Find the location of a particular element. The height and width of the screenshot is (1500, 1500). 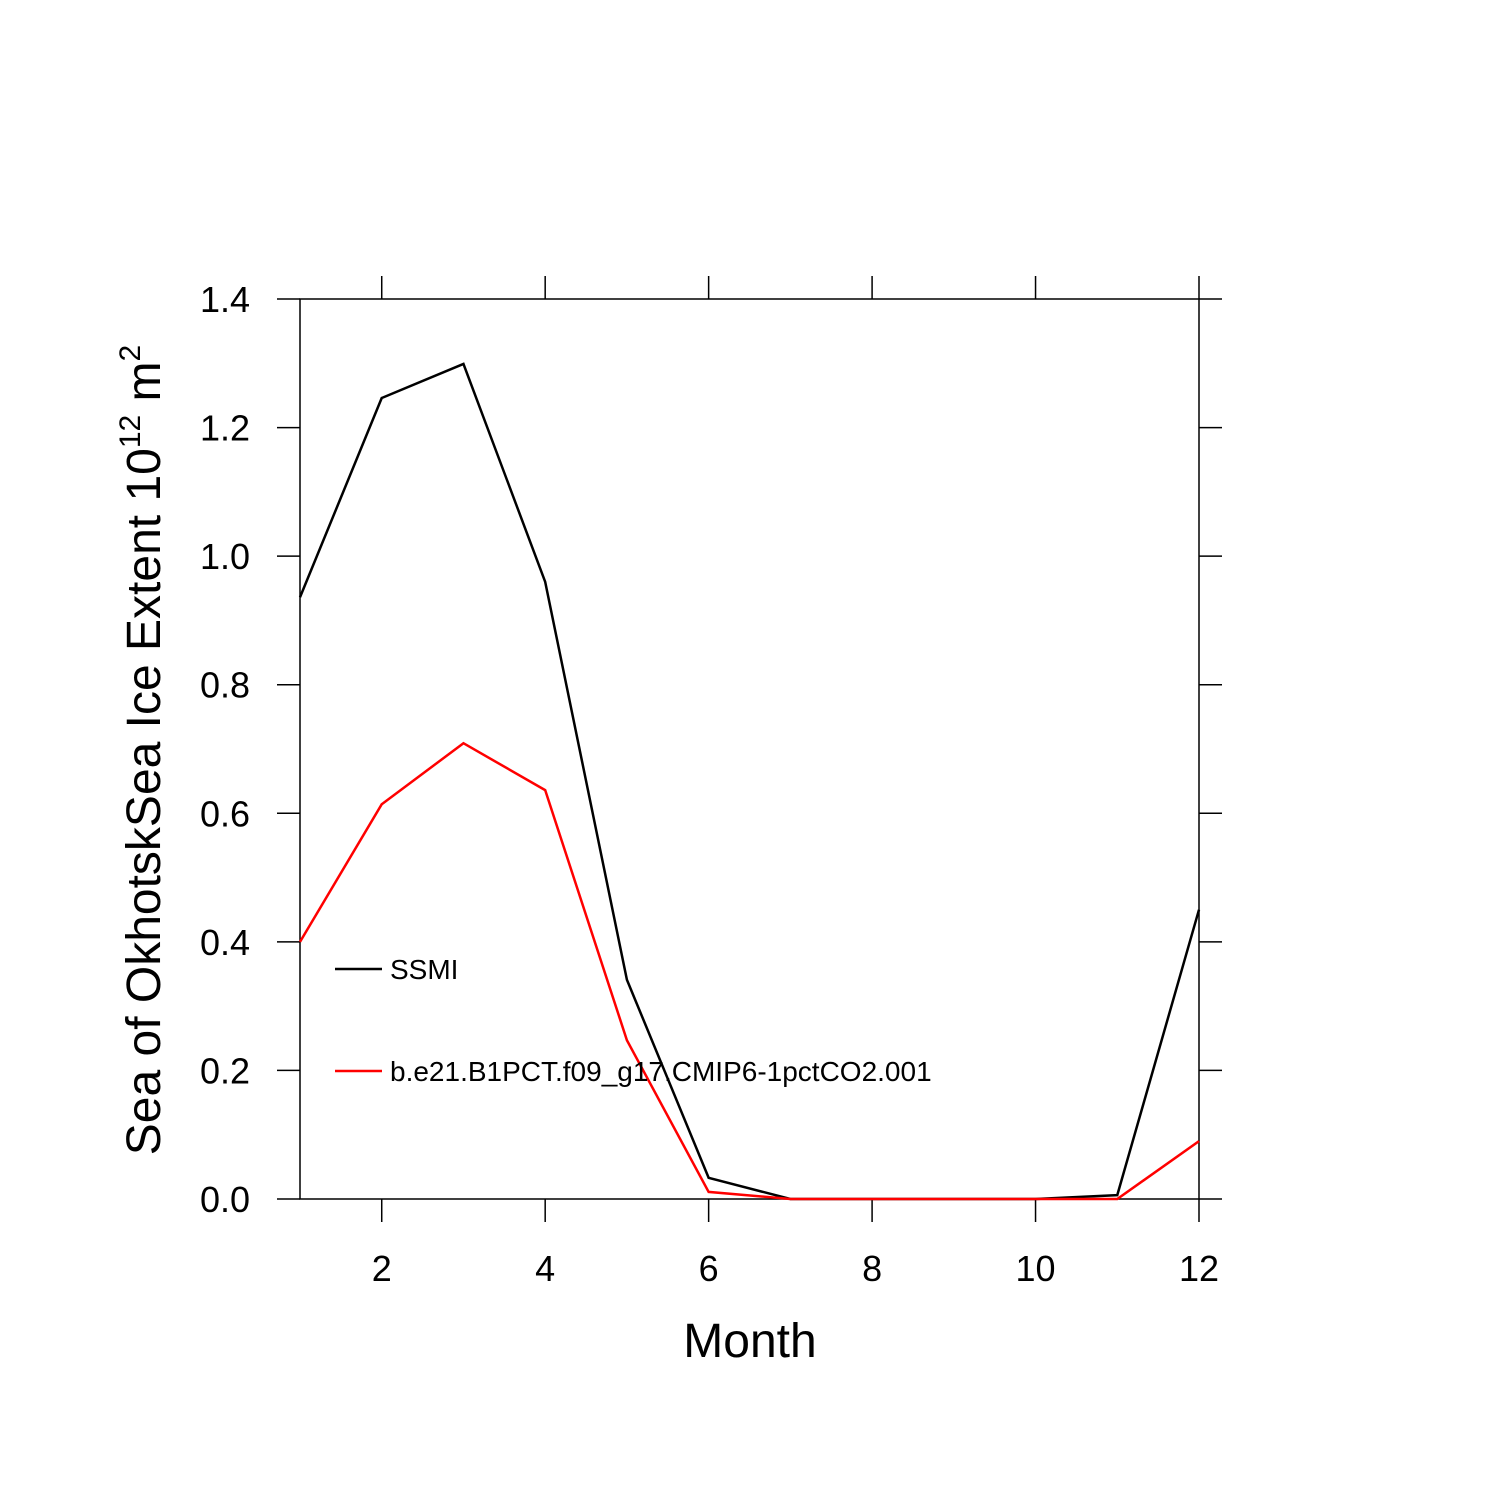

x-tick-label: 2 is located at coordinates (382, 1268).